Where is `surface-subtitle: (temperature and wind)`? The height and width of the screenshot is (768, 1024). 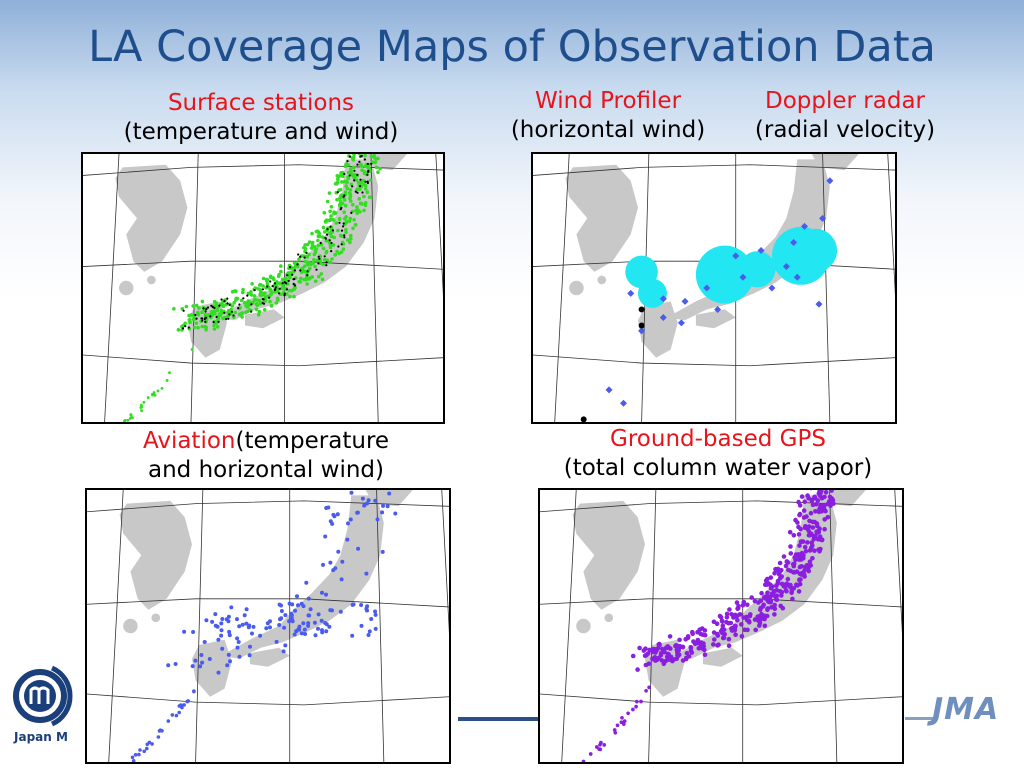 surface-subtitle: (temperature and wind) is located at coordinates (261, 132).